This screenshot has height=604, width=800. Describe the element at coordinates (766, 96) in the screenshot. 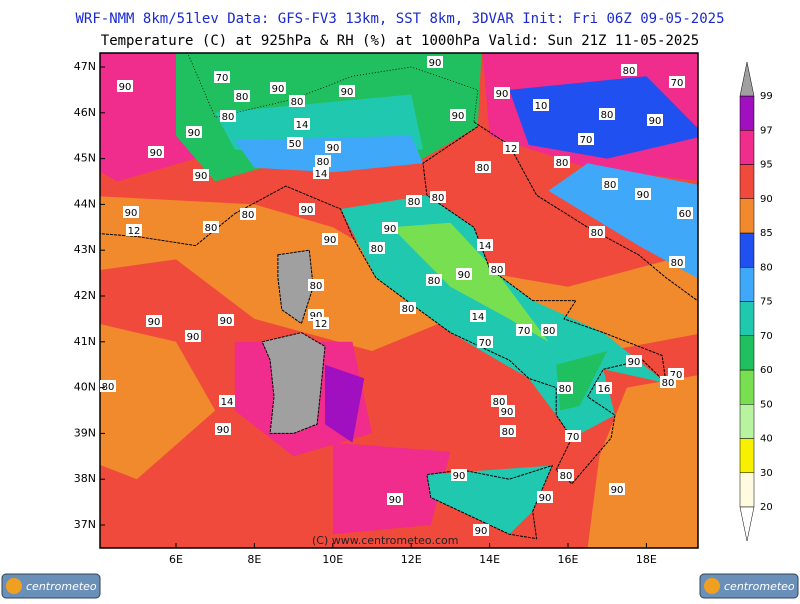

I see `colorbar-label: 99` at that location.